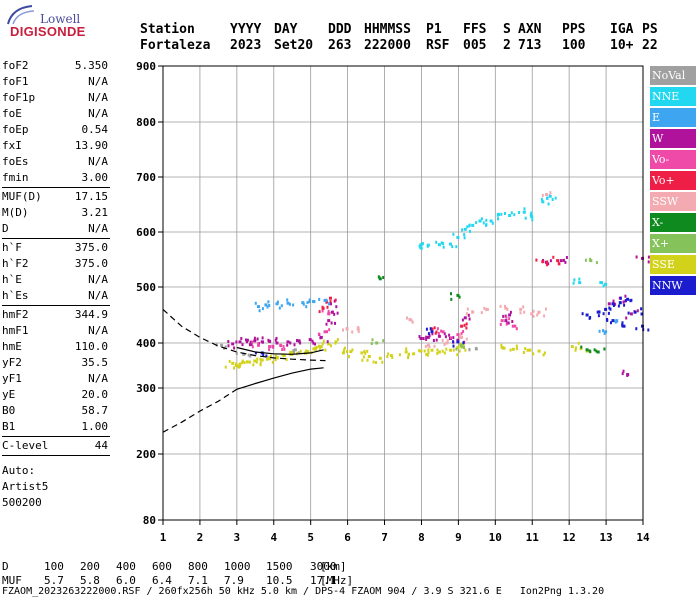  I want to click on x-tick-label: 10, so click(495, 537).